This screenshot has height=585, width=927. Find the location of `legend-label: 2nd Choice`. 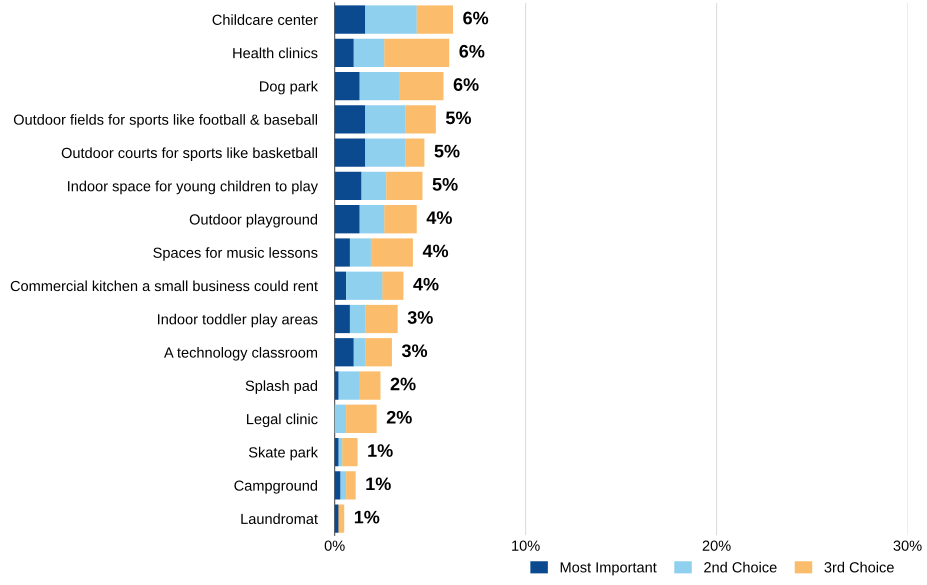

legend-label: 2nd Choice is located at coordinates (740, 567).